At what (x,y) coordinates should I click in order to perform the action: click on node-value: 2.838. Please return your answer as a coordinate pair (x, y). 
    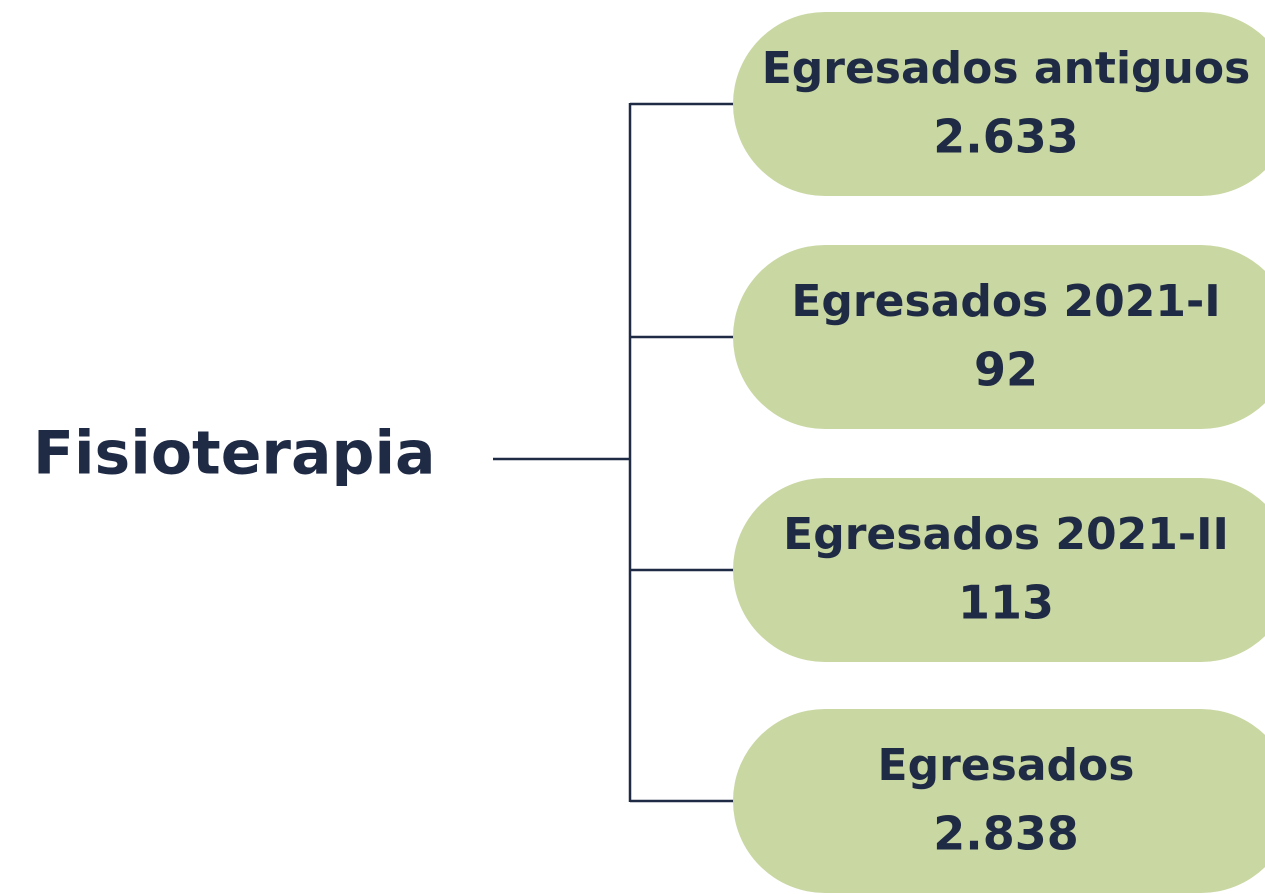
    Looking at the image, I should click on (1006, 834).